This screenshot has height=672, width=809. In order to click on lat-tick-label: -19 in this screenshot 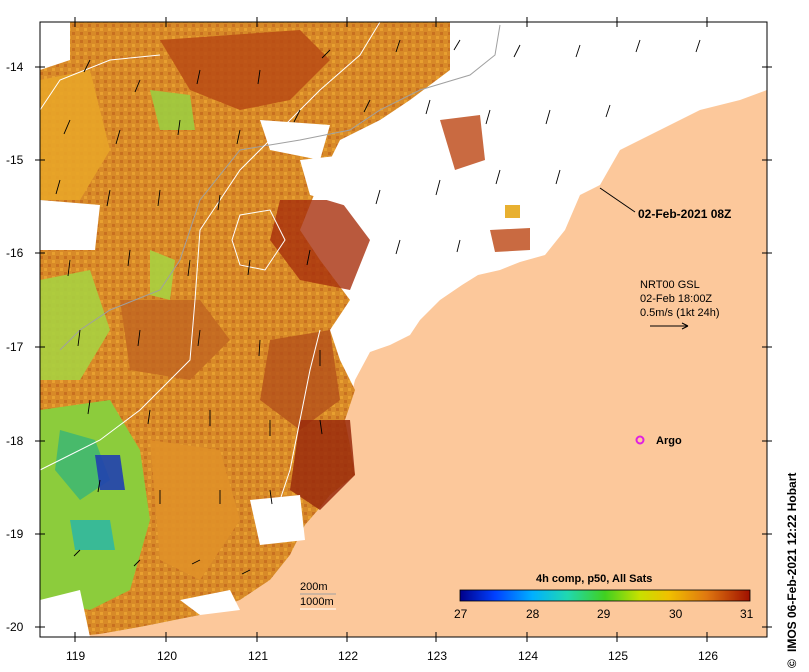, I will do `click(15, 534)`.